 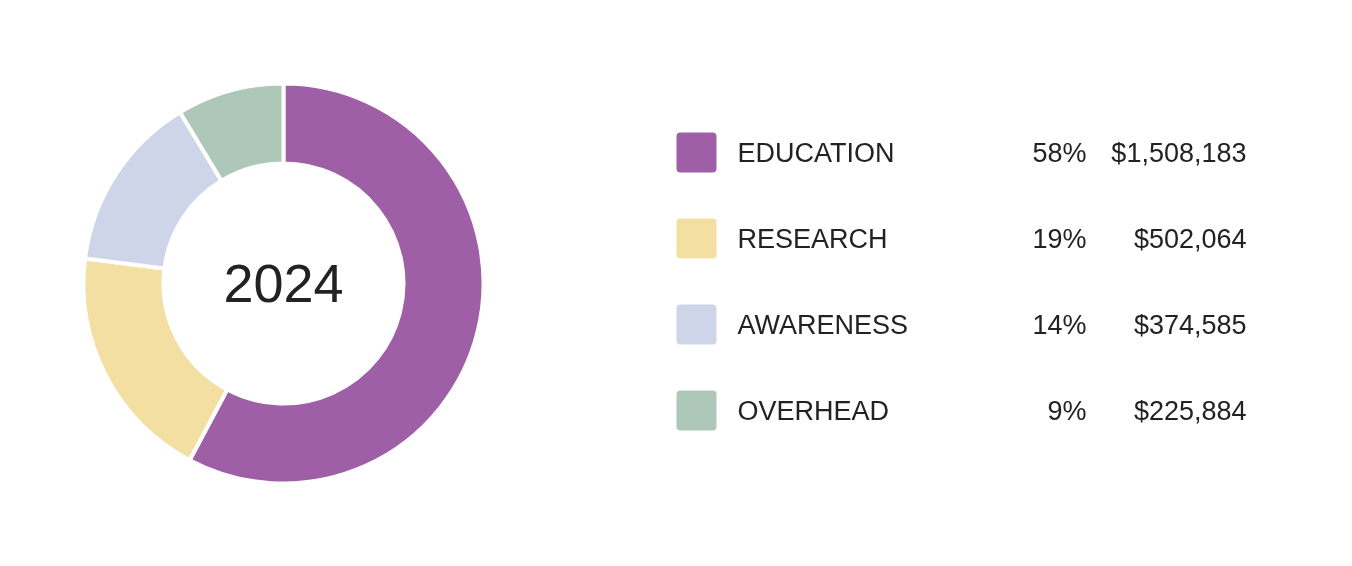 I want to click on legend-label: OVERHEAD, so click(x=813, y=410).